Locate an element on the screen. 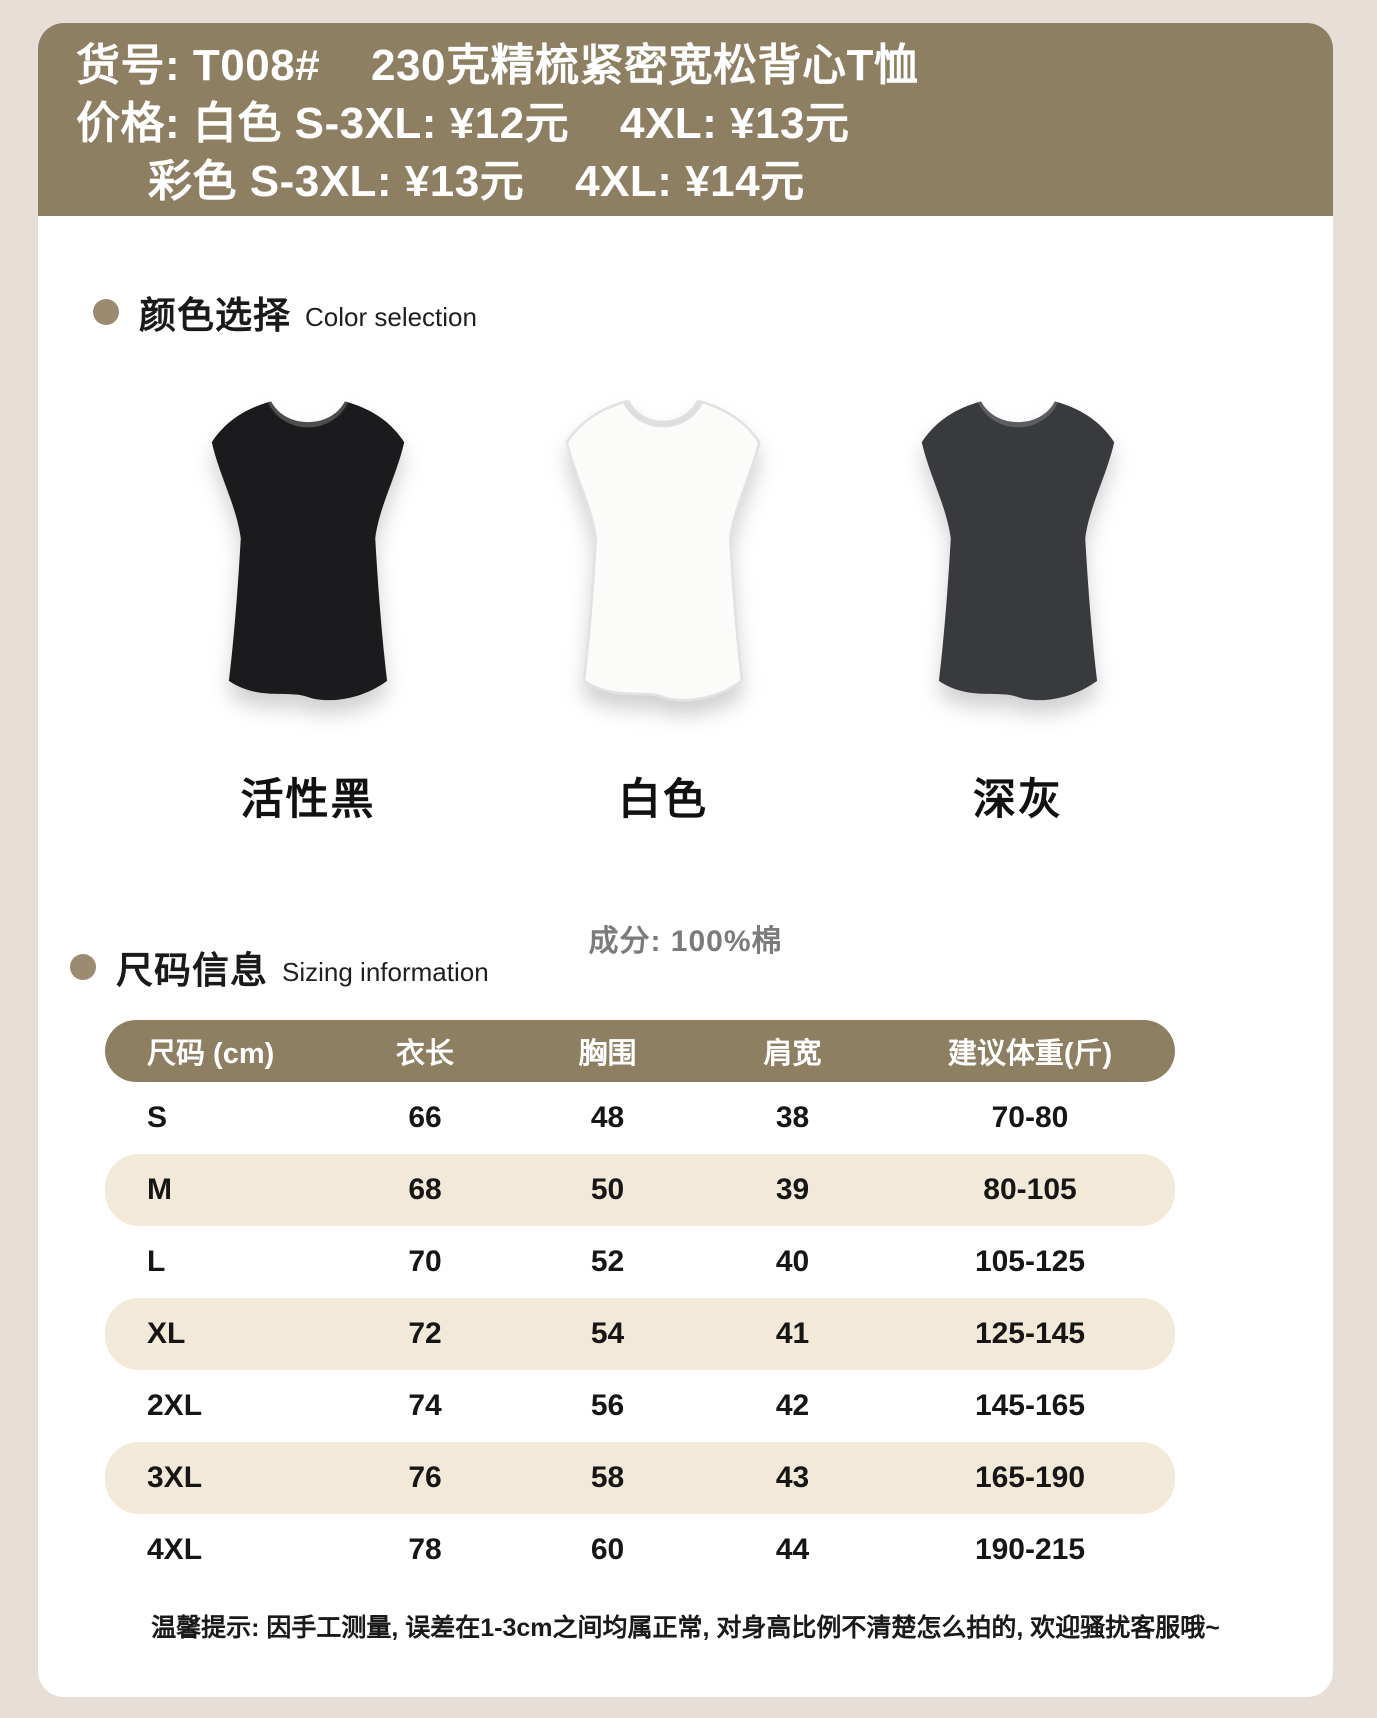 Image resolution: width=1377 pixels, height=1718 pixels. size-table-cell: 2XL is located at coordinates (175, 1405).